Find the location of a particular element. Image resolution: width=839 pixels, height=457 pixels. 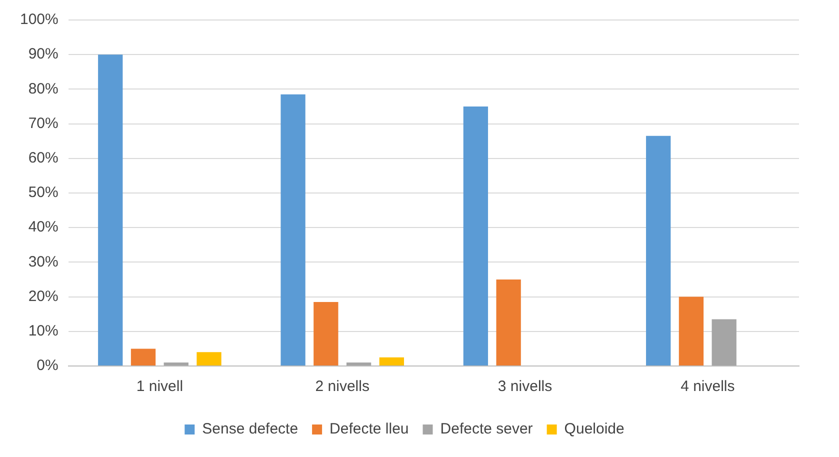

y-tick-label: 50% is located at coordinates (43, 193).